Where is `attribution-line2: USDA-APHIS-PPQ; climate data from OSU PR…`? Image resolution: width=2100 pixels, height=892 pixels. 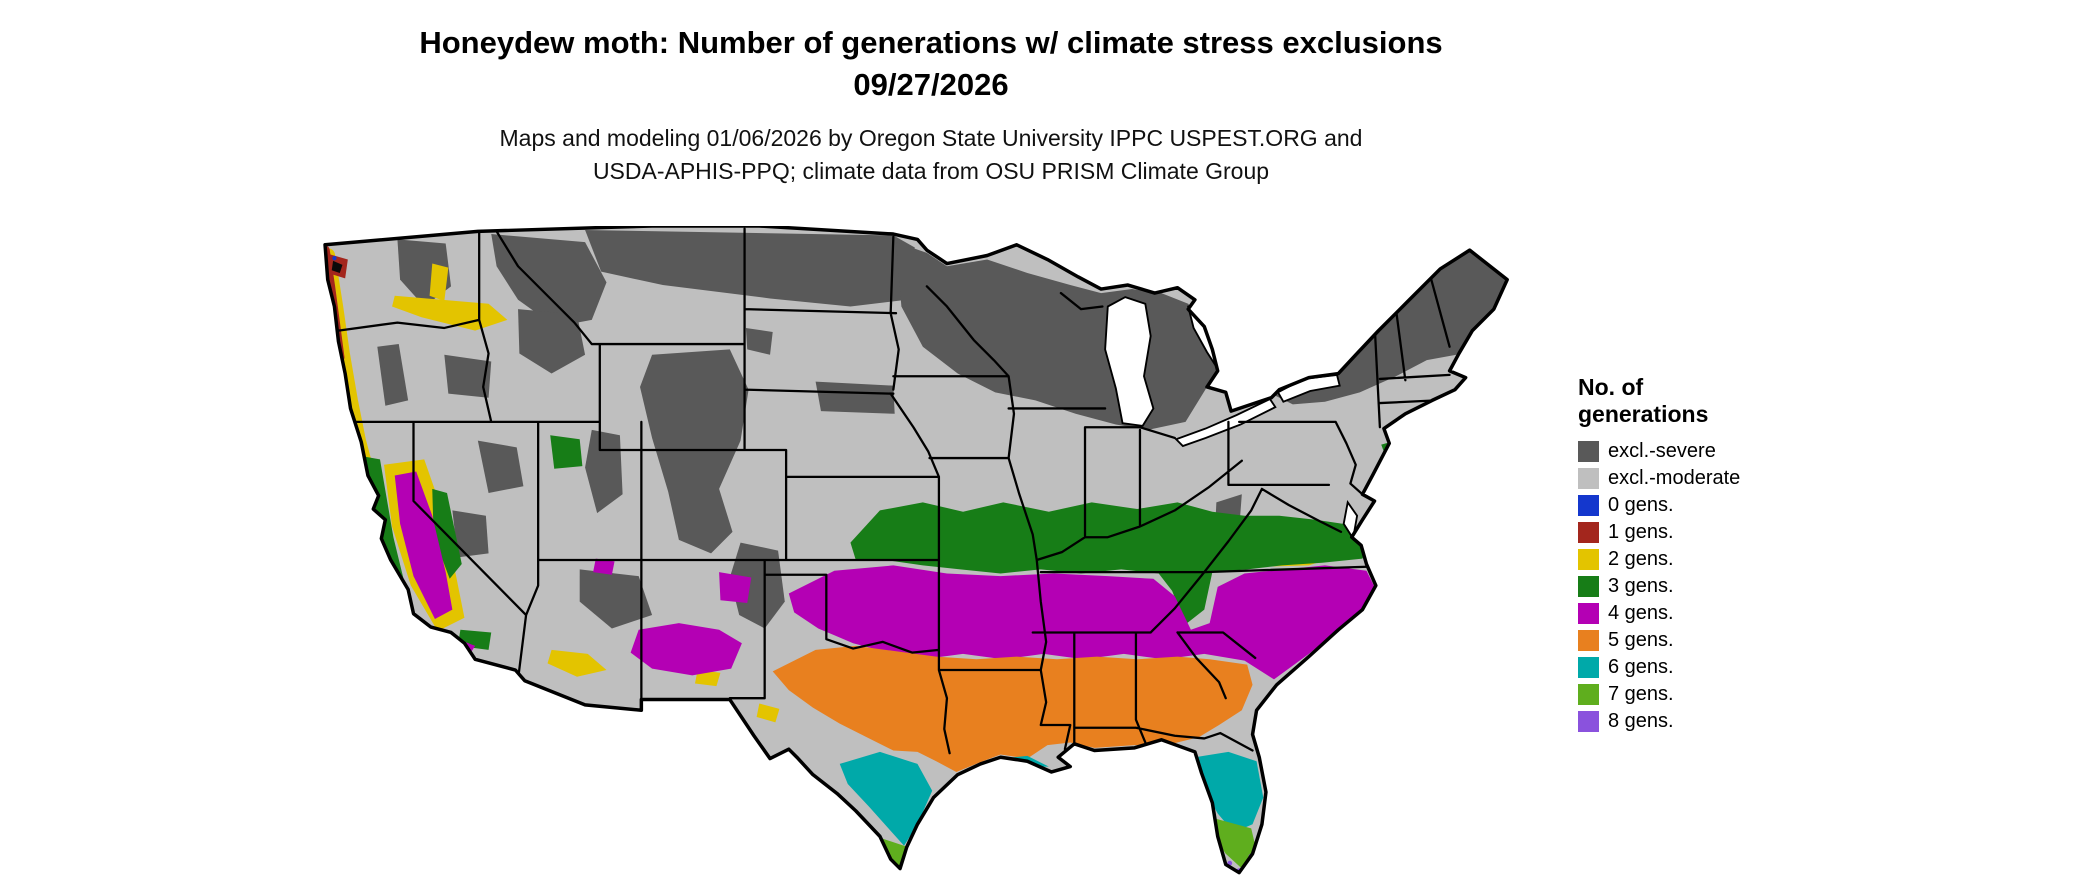 attribution-line2: USDA-APHIS-PPQ; climate data from OSU PR… is located at coordinates (931, 171).